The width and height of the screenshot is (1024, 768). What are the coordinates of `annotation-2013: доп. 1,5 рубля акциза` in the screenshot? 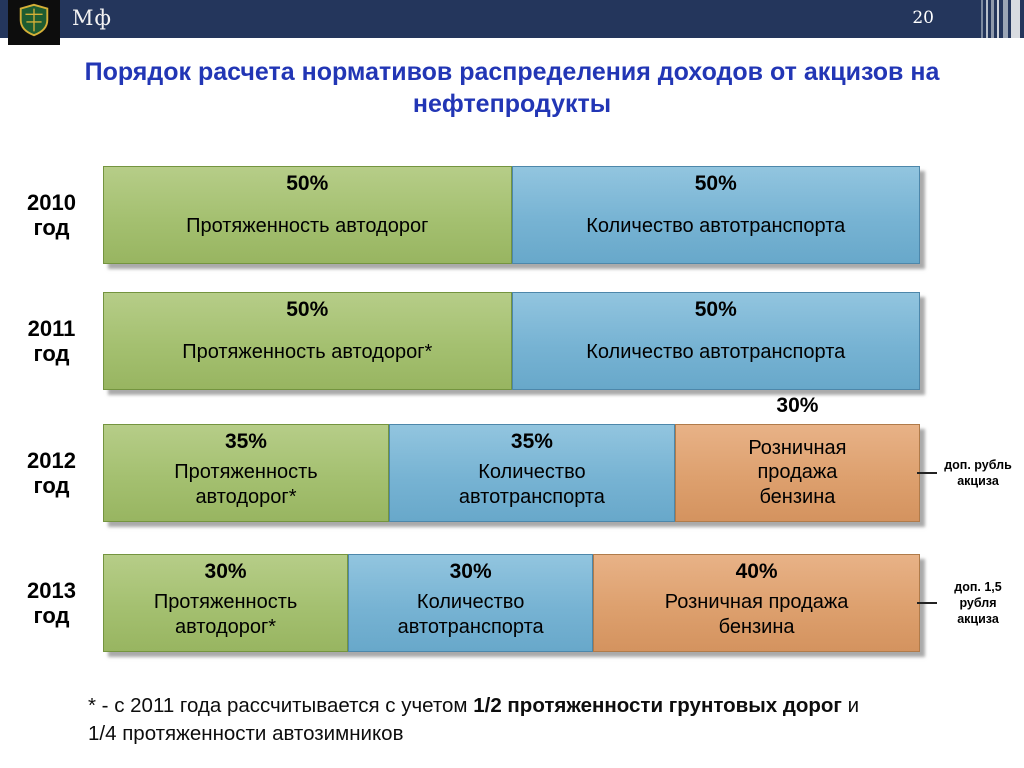 It's located at (968, 603).